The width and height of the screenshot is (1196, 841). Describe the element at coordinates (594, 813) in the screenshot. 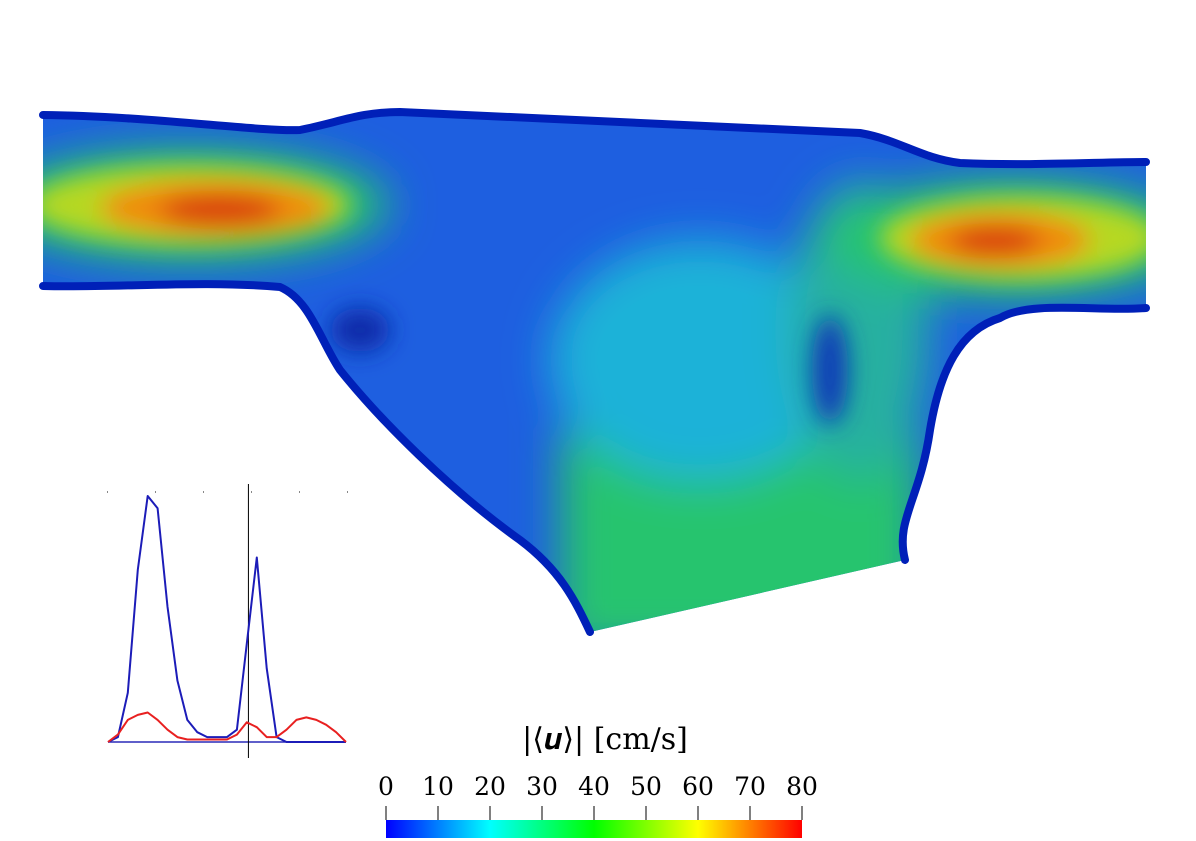

I see `colorbar-tick-marks` at that location.